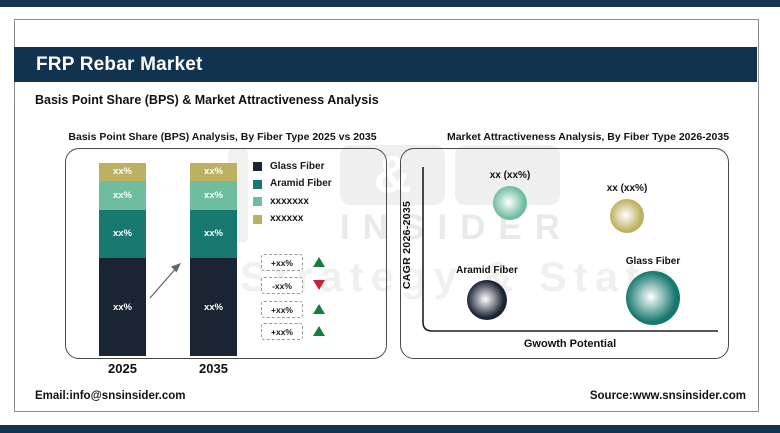 This screenshot has height=433, width=780. What do you see at coordinates (213, 368) in the screenshot?
I see `x-axis-category-2035: 2035` at bounding box center [213, 368].